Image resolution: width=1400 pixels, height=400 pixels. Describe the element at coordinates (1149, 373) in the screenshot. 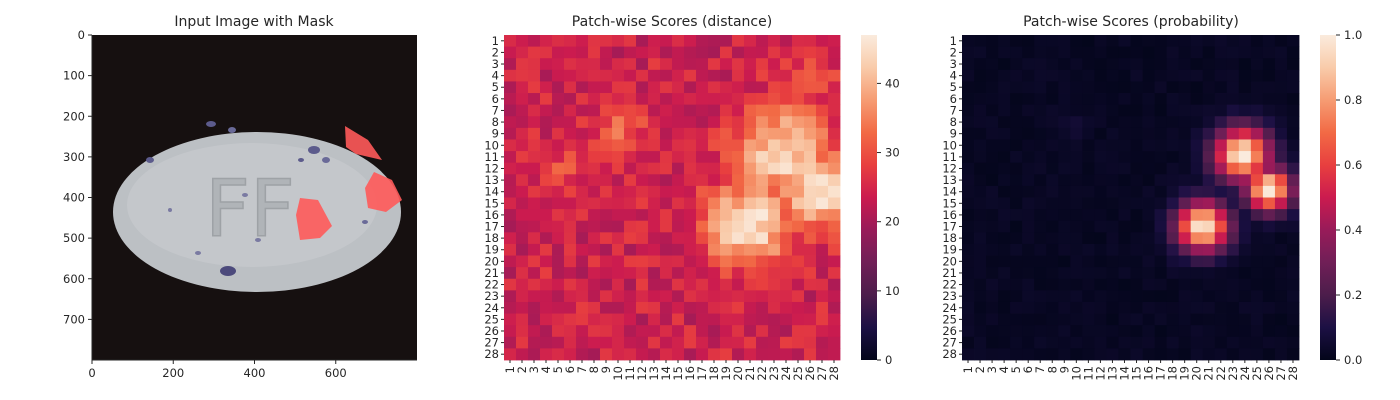

I see `col-tick-label: 16` at that location.